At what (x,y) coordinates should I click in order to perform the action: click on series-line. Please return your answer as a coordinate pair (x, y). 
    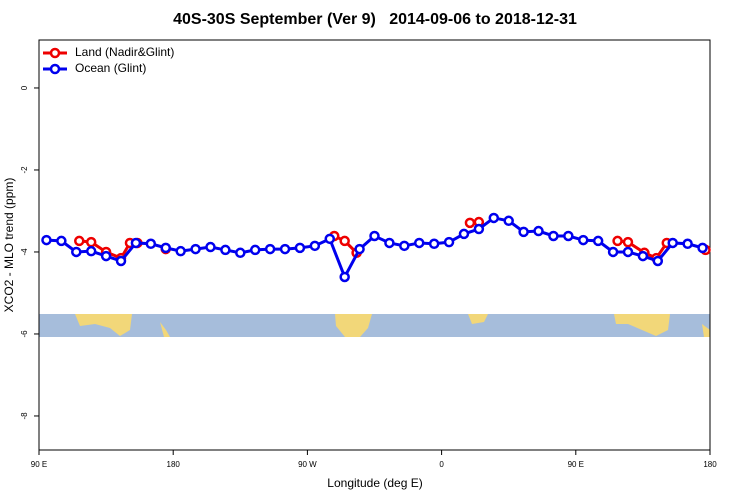
    Looking at the image, I should click on (374, 248).